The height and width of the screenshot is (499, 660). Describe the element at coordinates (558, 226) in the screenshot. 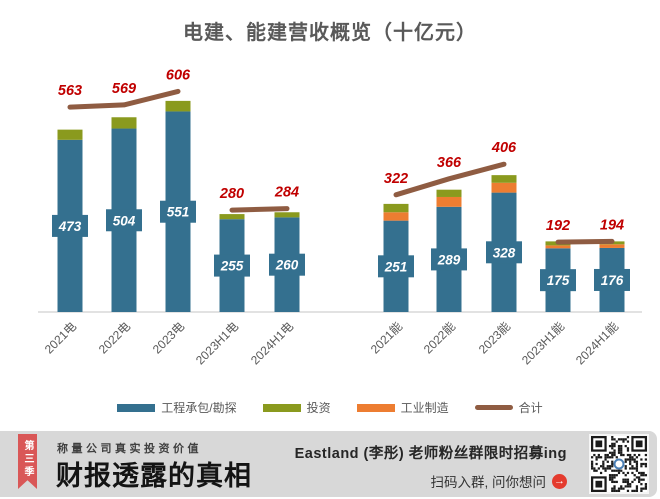

I see `total-value-label: 192` at that location.